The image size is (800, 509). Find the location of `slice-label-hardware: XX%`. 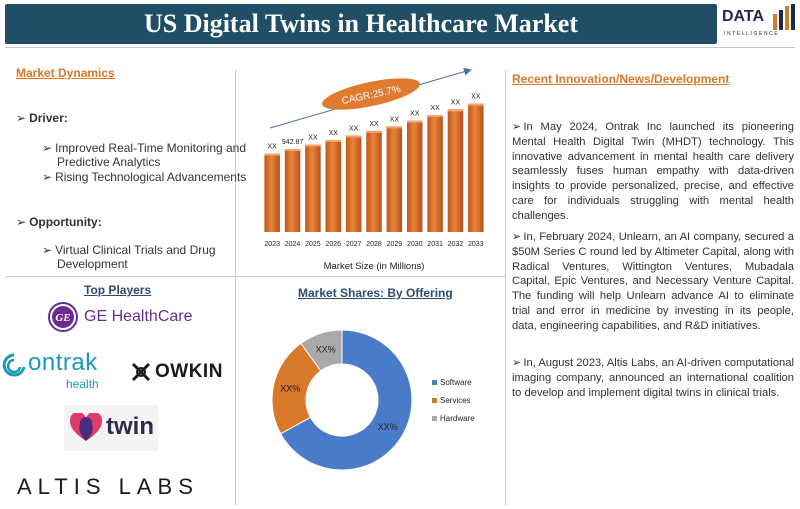

slice-label-hardware: XX% is located at coordinates (326, 350).